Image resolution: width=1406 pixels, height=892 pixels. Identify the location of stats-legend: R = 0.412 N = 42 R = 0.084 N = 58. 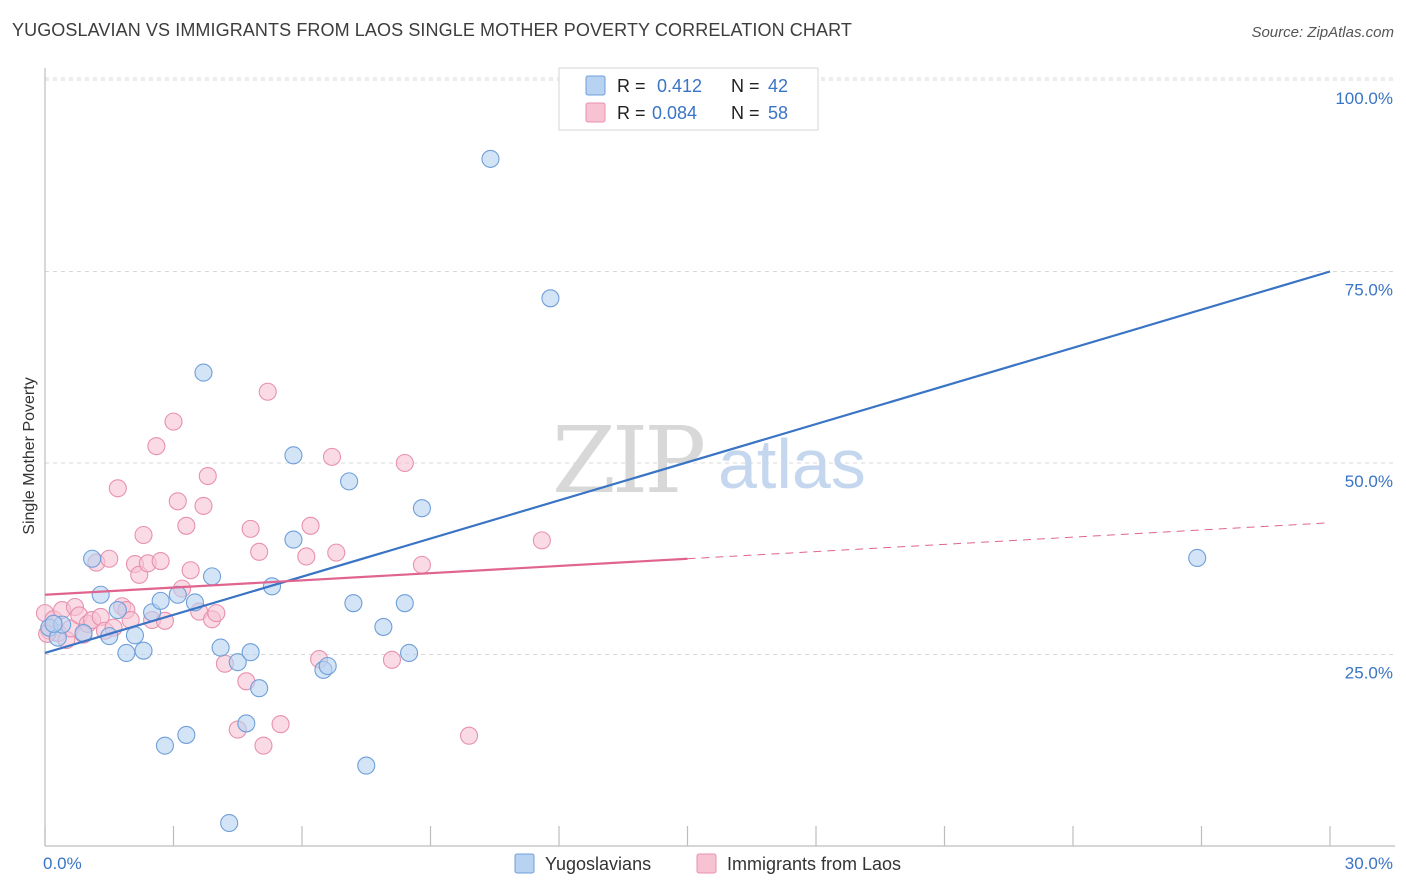
(688, 99).